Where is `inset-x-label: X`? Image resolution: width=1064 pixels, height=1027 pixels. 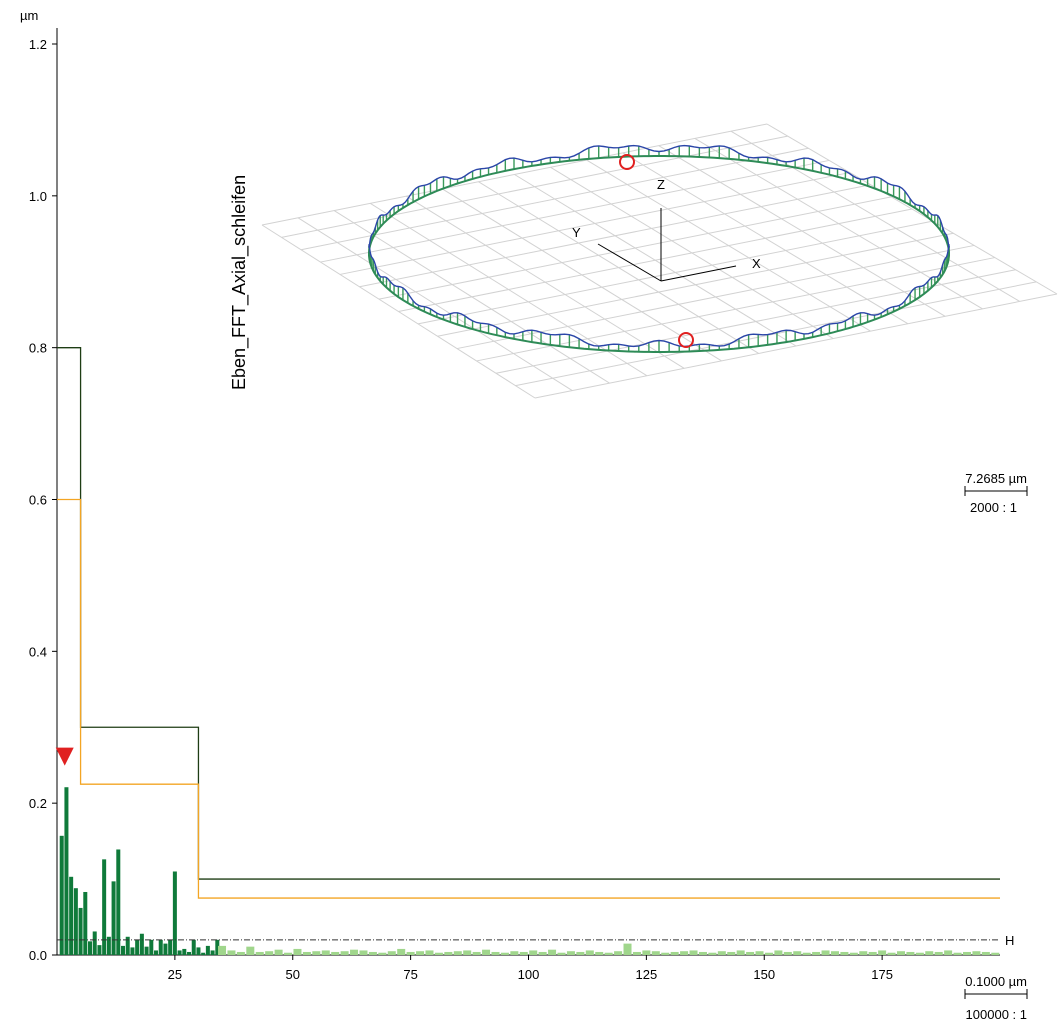 inset-x-label: X is located at coordinates (756, 263).